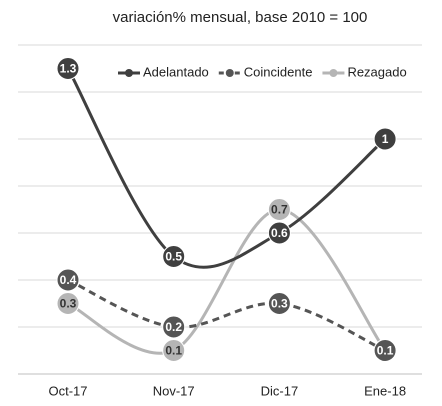  I want to click on x-tick-label: Nov-17, so click(174, 390).